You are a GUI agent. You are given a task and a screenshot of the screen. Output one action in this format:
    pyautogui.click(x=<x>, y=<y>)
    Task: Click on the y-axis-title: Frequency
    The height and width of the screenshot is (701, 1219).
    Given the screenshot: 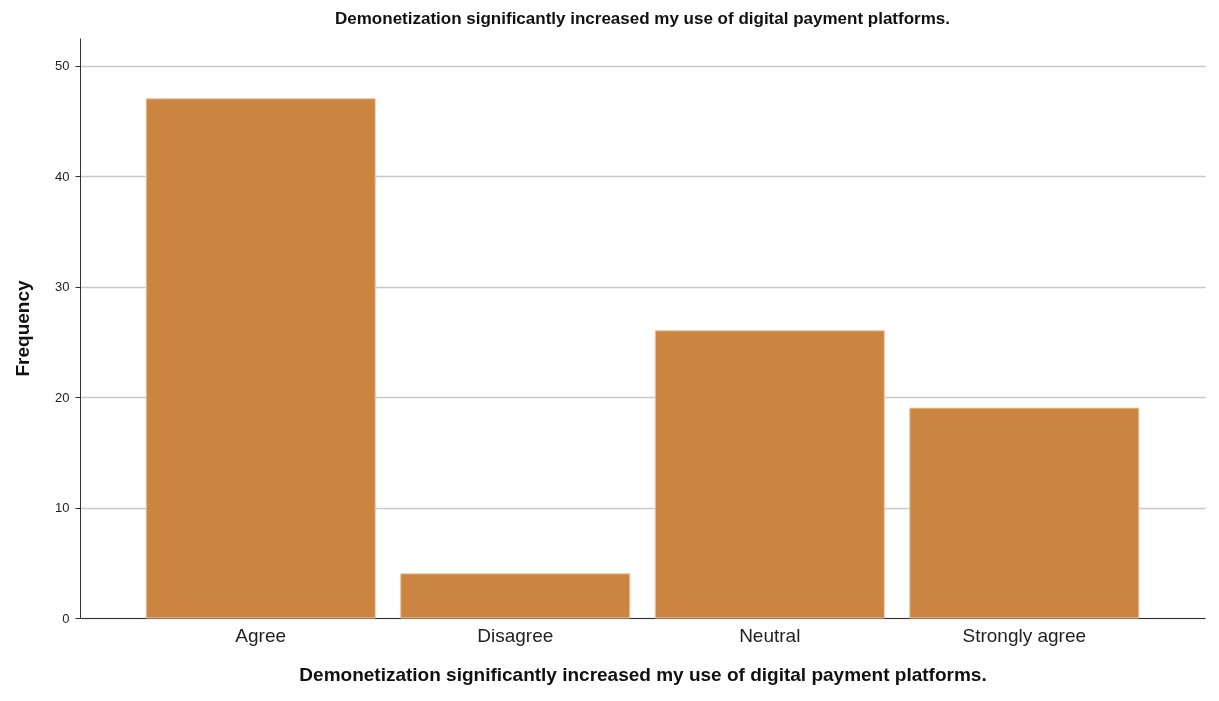 What is the action you would take?
    pyautogui.click(x=23, y=328)
    